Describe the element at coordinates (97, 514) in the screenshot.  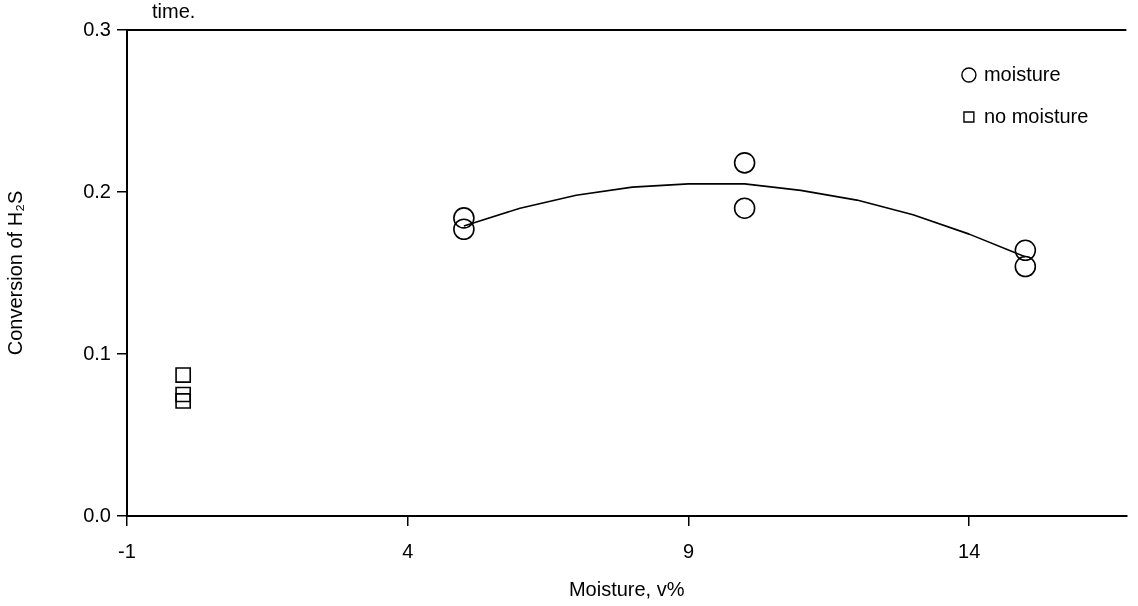
I see `y-tick-label: 0.0` at that location.